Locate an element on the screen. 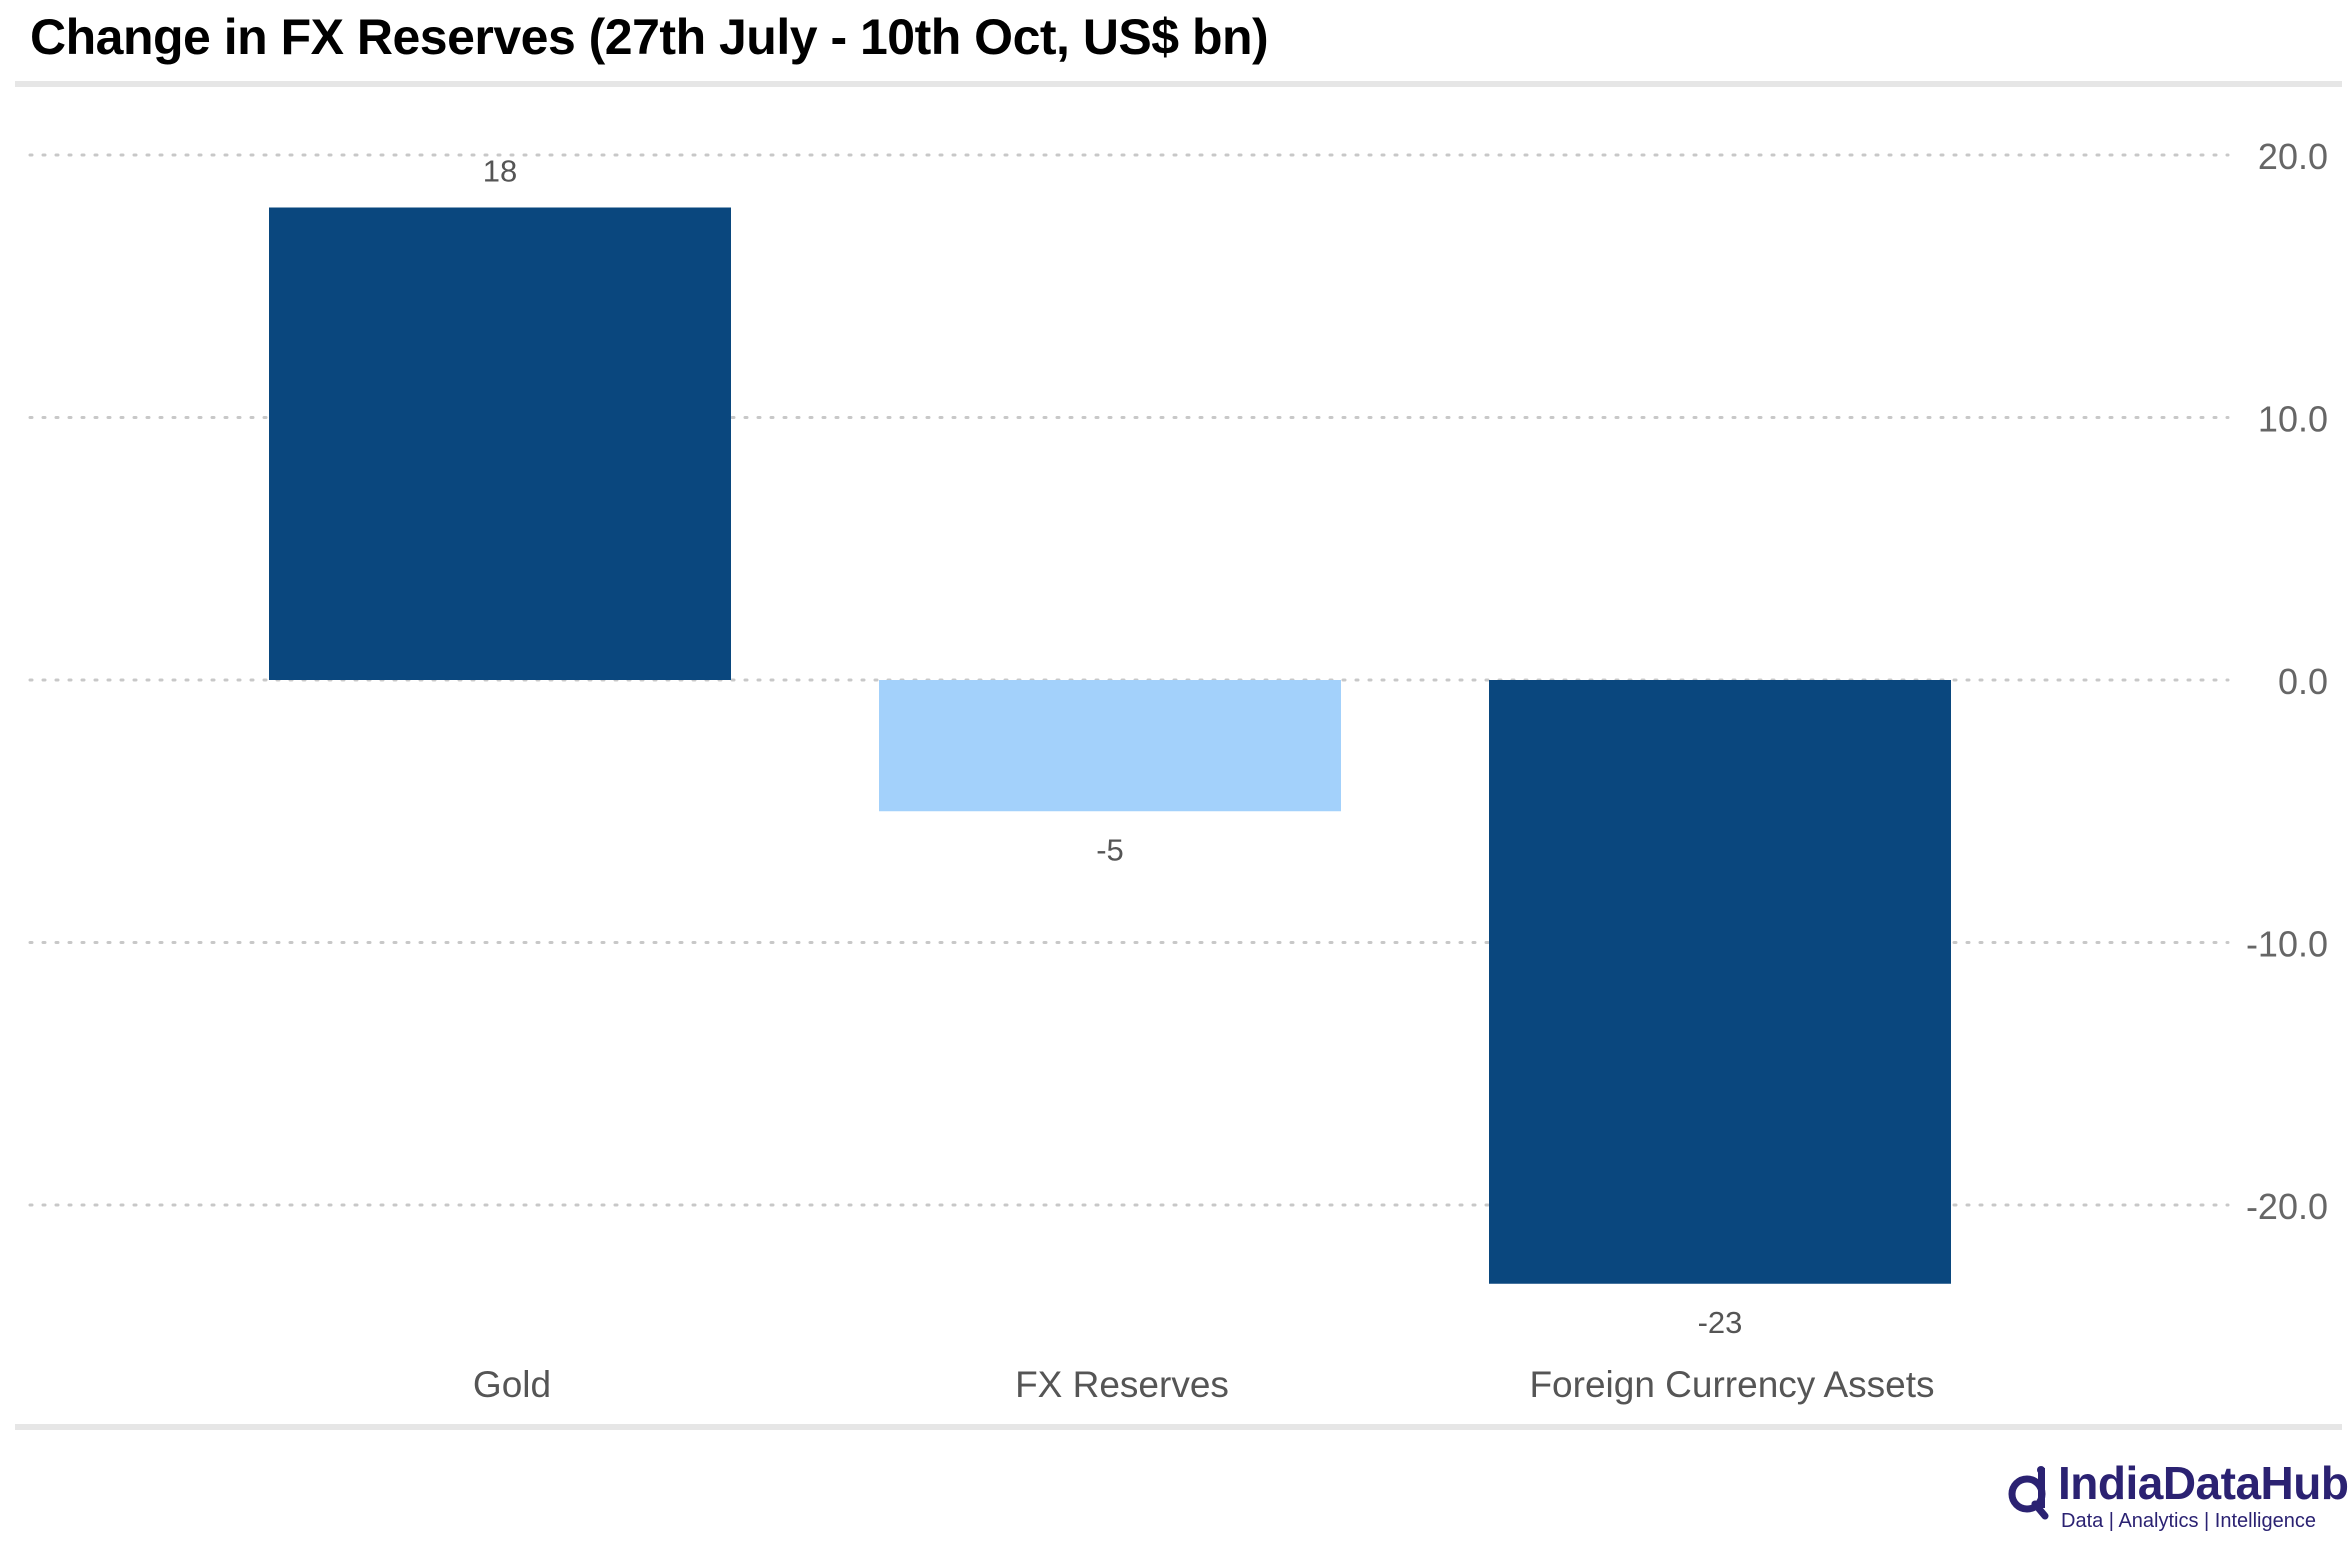 The height and width of the screenshot is (1547, 2350). y-tick-label: 20.0 is located at coordinates (2293, 156).